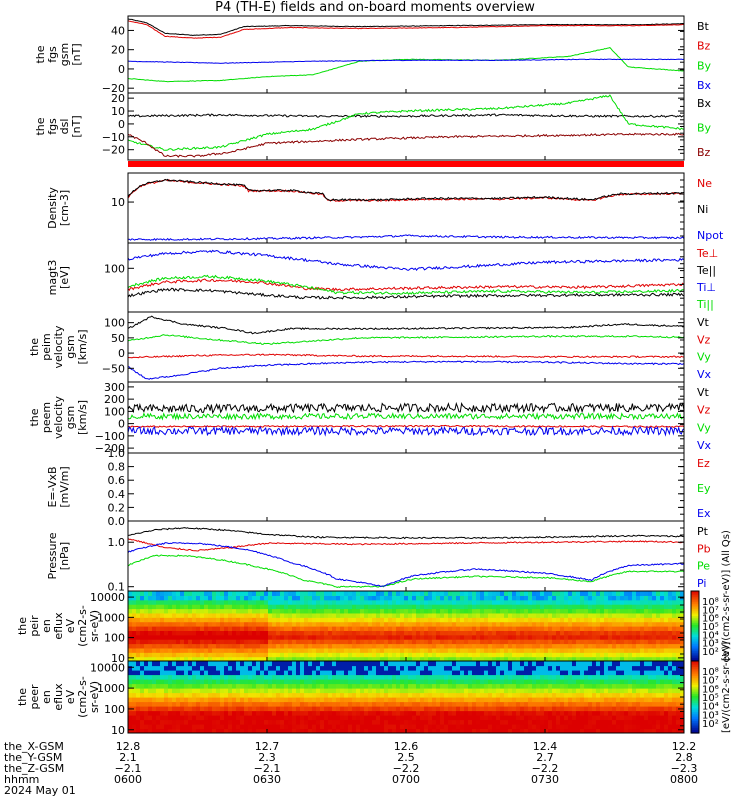  I want to click on colorbar-label: [eV/(cm2-s-sr-eV)], so click(726, 687).